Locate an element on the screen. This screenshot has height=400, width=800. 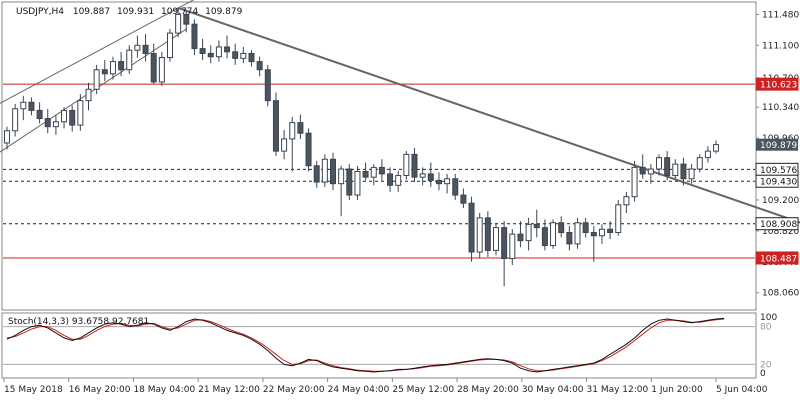
stoch-bottom-tick: 0 is located at coordinates (763, 374).